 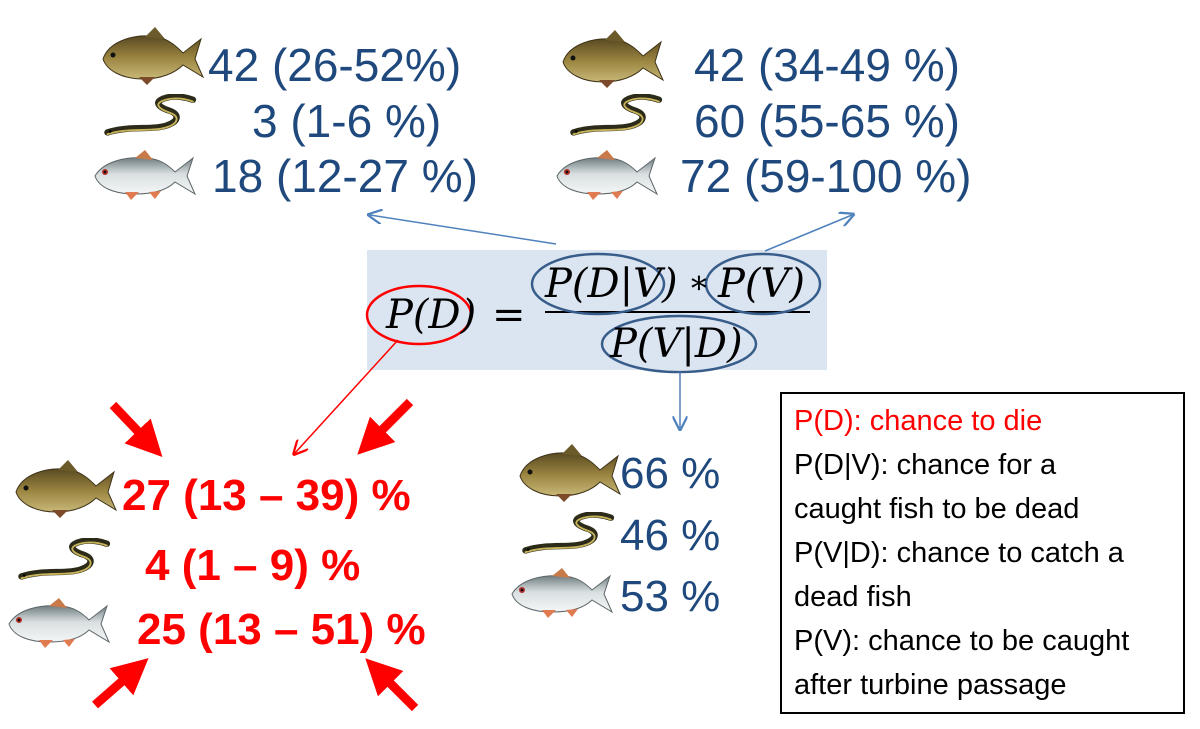 I want to click on legend-line-pdv-2: caught fish to be dead, so click(x=937, y=509).